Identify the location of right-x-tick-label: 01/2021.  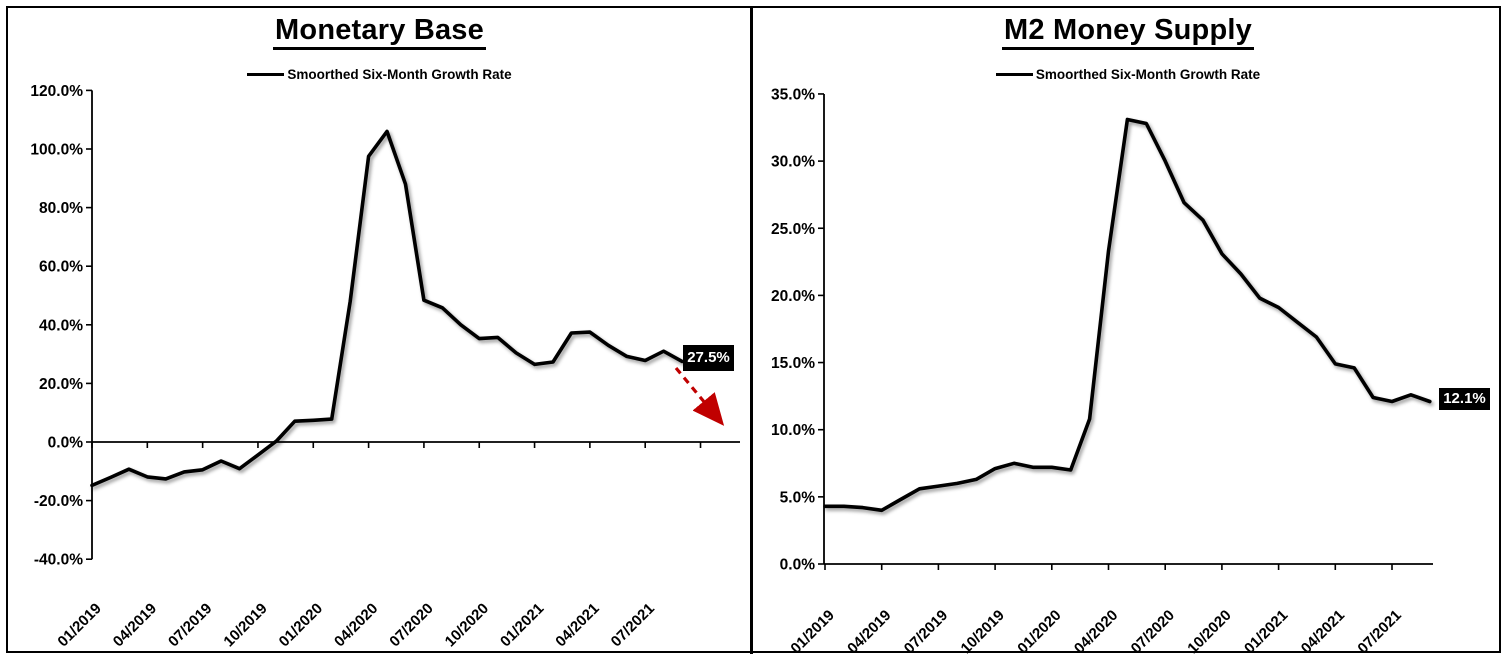
(1266, 632).